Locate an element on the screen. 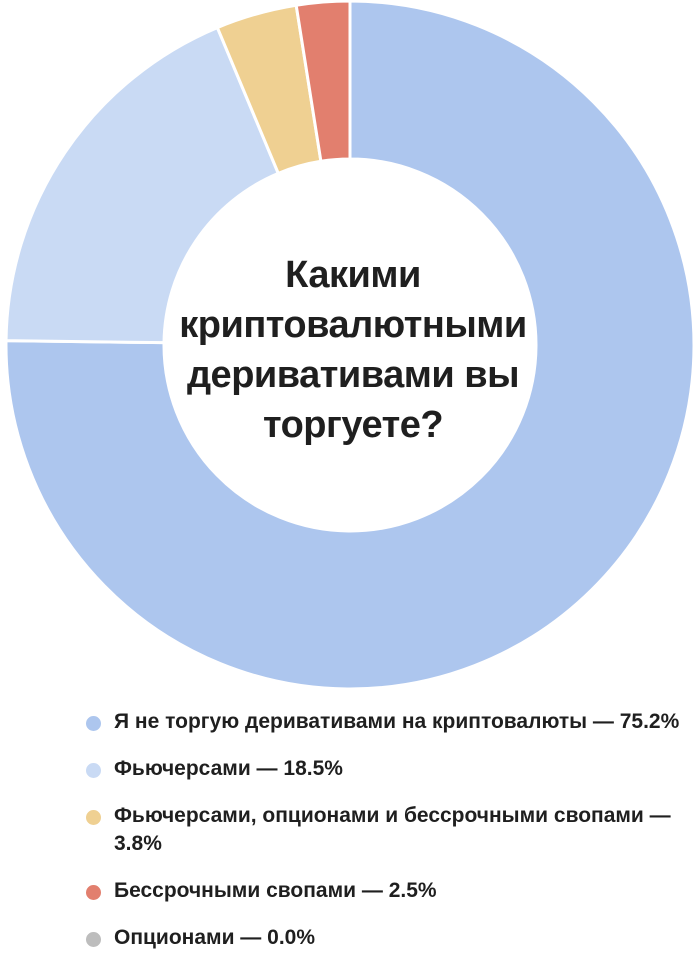 Image resolution: width=696 pixels, height=972 pixels. legend-label-perpetual-swaps: Бессрочными свопами — 2.5% is located at coordinates (275, 890).